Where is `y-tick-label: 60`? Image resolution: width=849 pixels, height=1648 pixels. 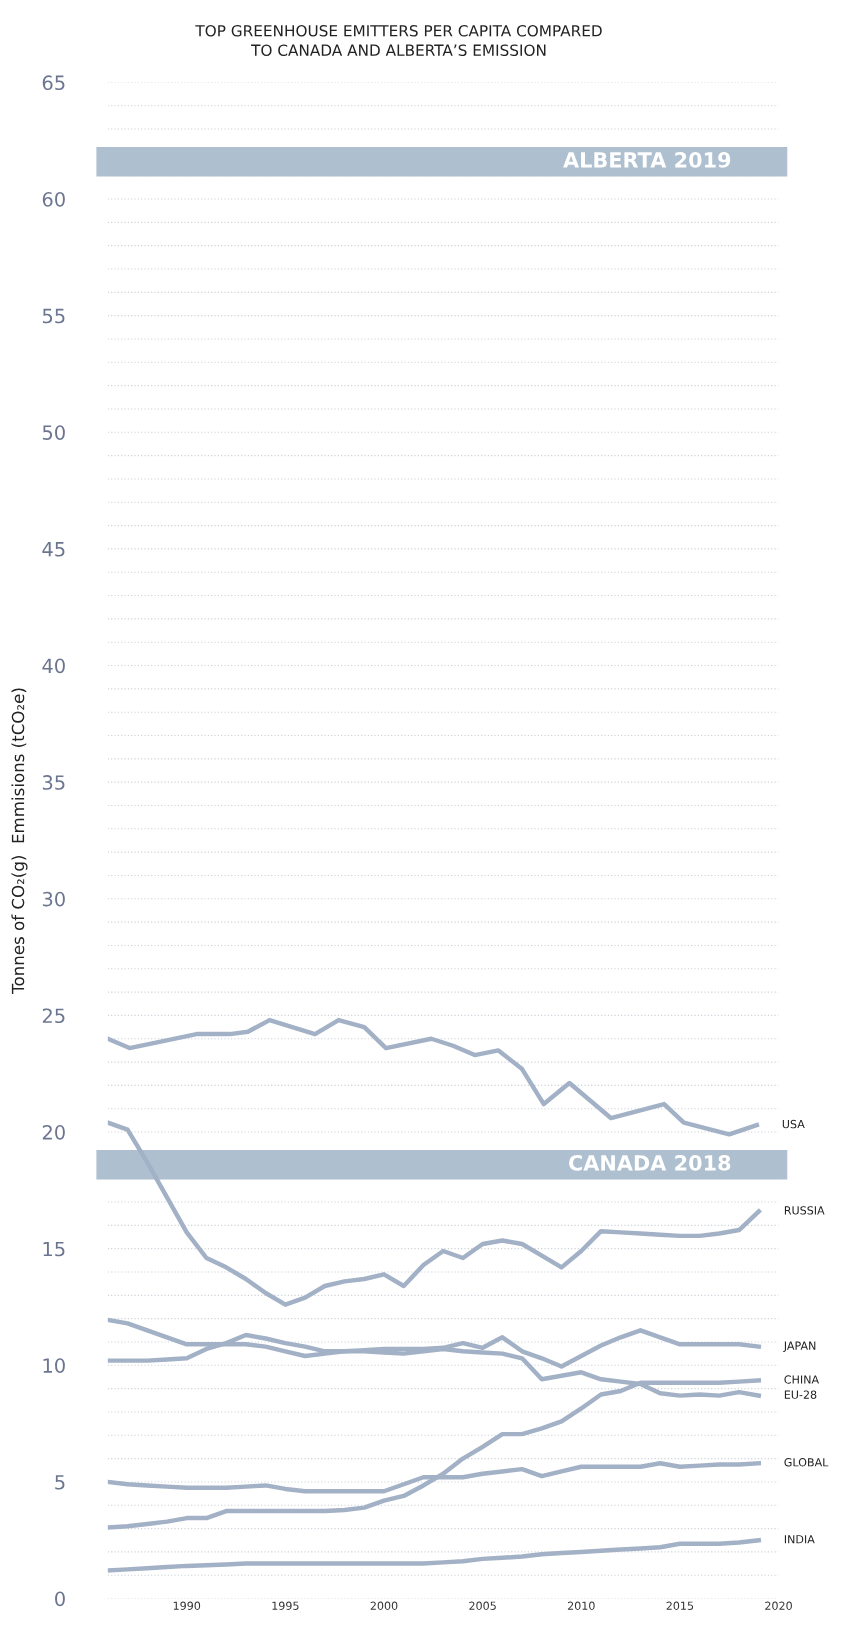 y-tick-label: 60 is located at coordinates (53, 199).